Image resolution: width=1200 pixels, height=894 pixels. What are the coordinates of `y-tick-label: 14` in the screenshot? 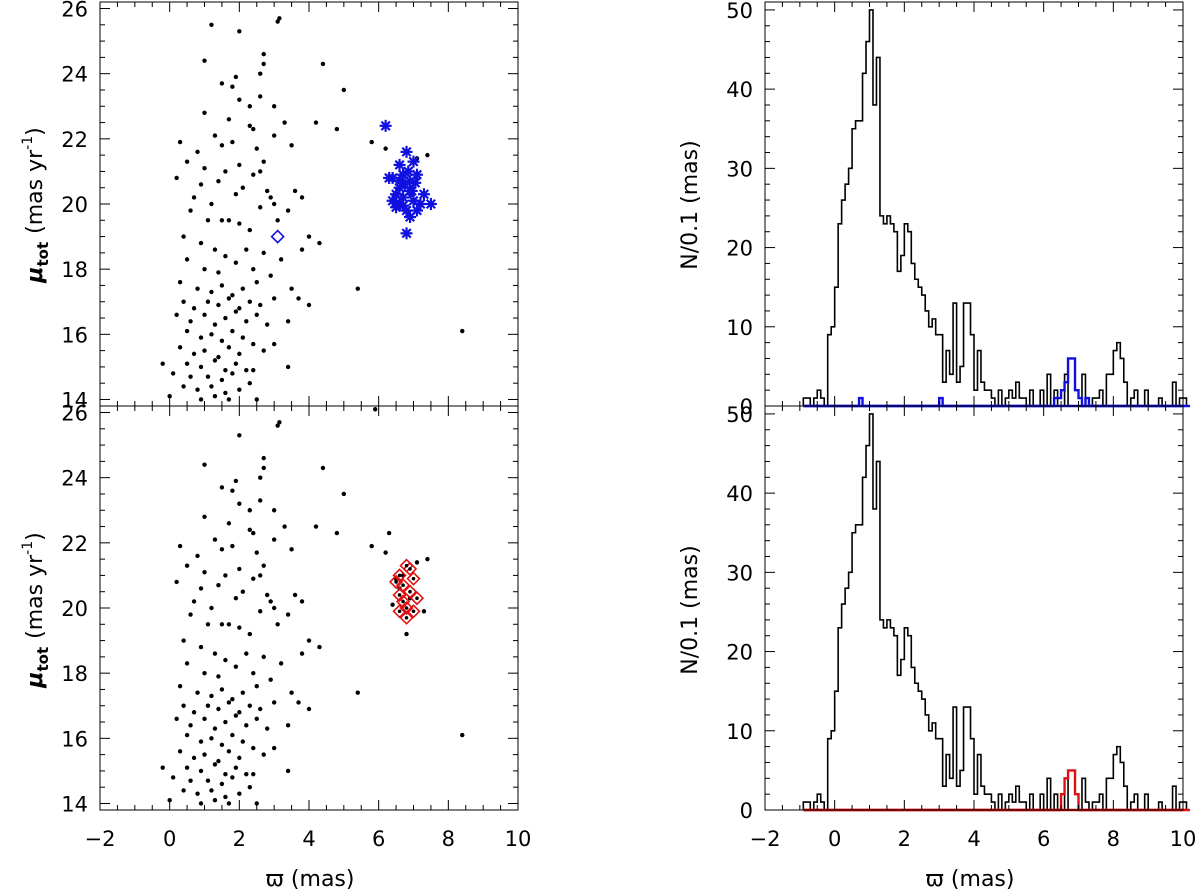 It's located at (74, 804).